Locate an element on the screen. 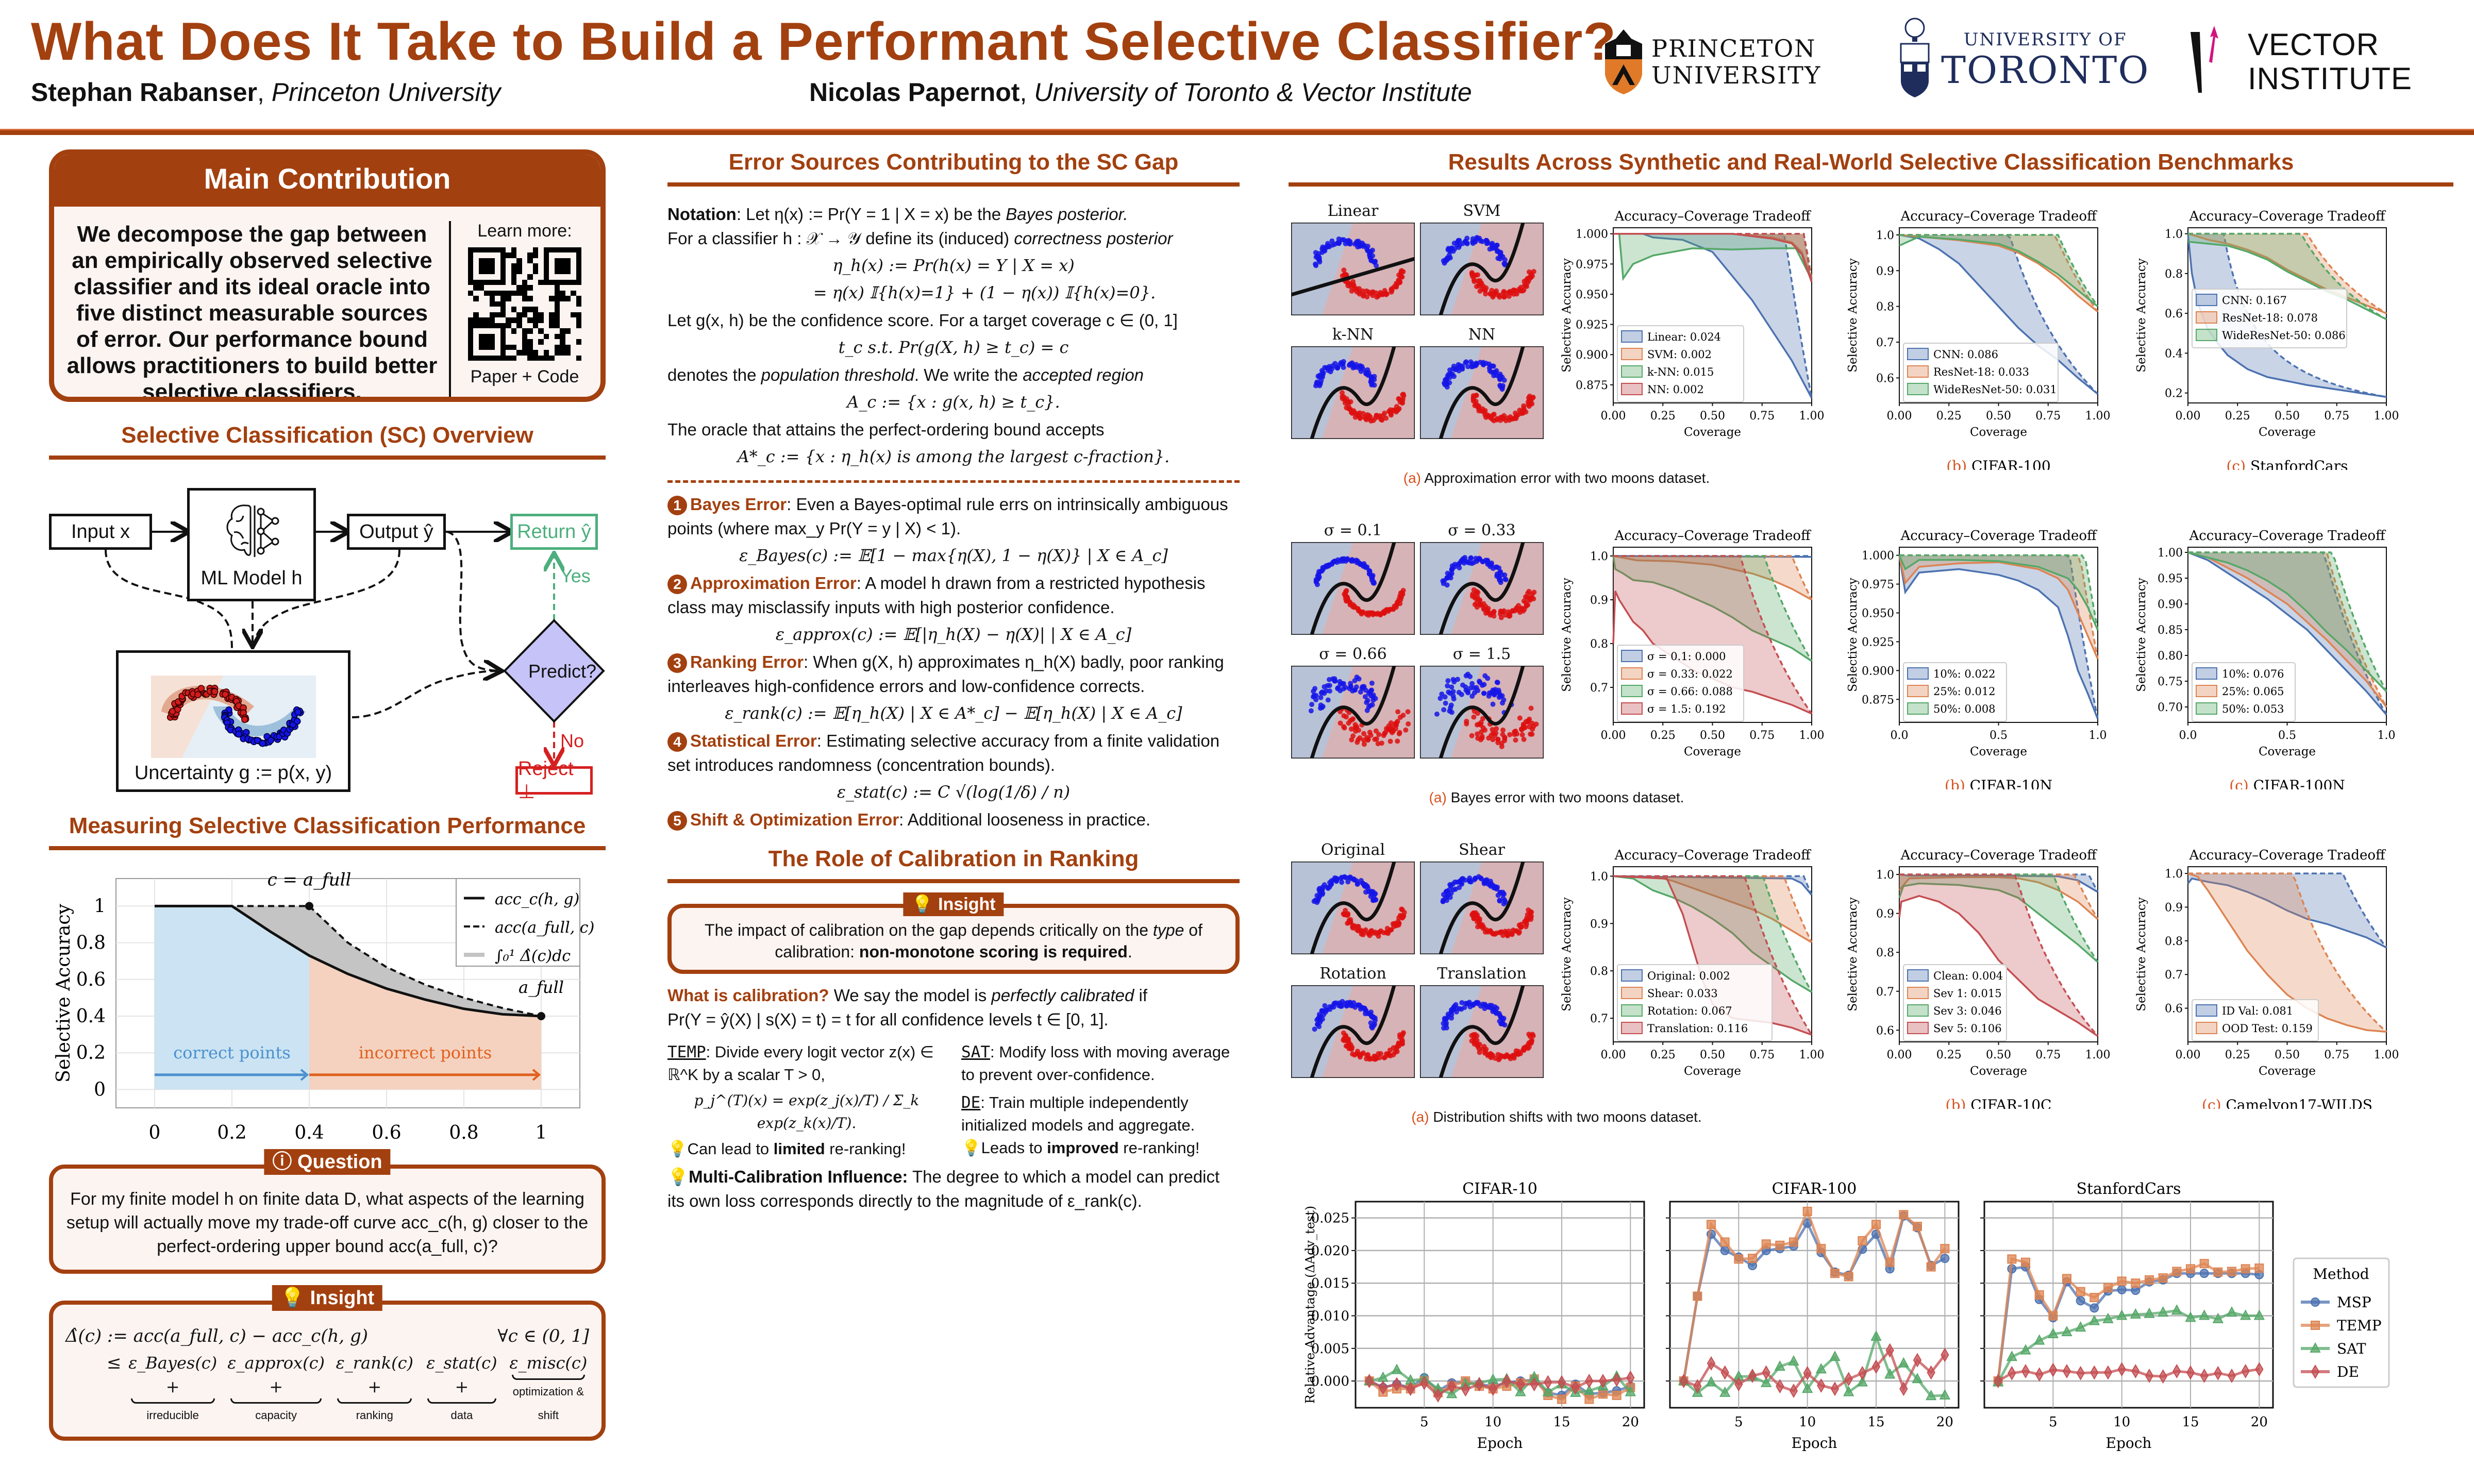 This screenshot has width=2474, height=1484. error-name: Shift & Optimization Error is located at coordinates (794, 819).